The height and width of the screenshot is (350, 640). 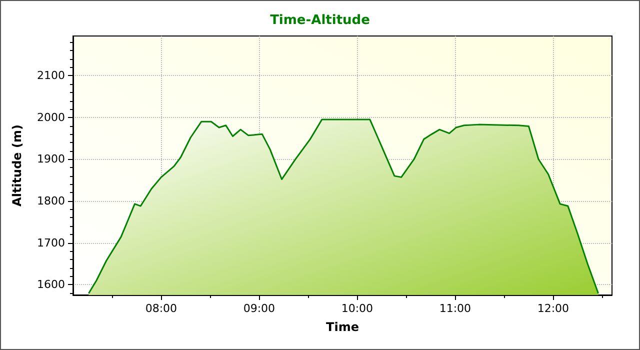 What do you see at coordinates (51, 285) in the screenshot?
I see `y-tick-label: 1600` at bounding box center [51, 285].